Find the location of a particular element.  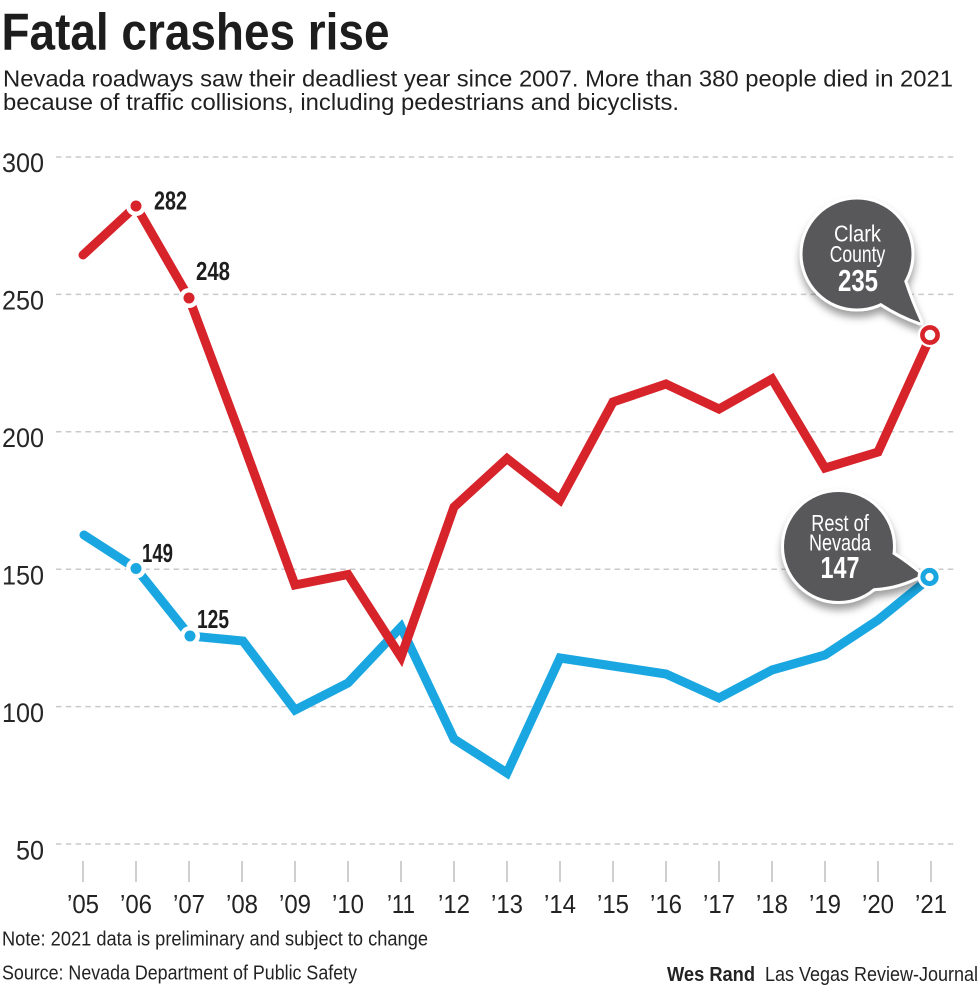

svg-text: 149 is located at coordinates (157, 554).